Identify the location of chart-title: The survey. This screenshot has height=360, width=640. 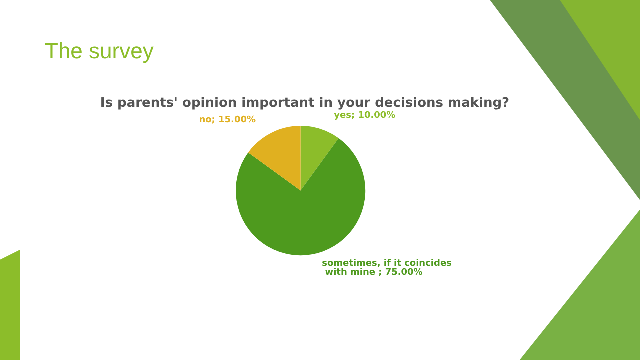
(99, 51).